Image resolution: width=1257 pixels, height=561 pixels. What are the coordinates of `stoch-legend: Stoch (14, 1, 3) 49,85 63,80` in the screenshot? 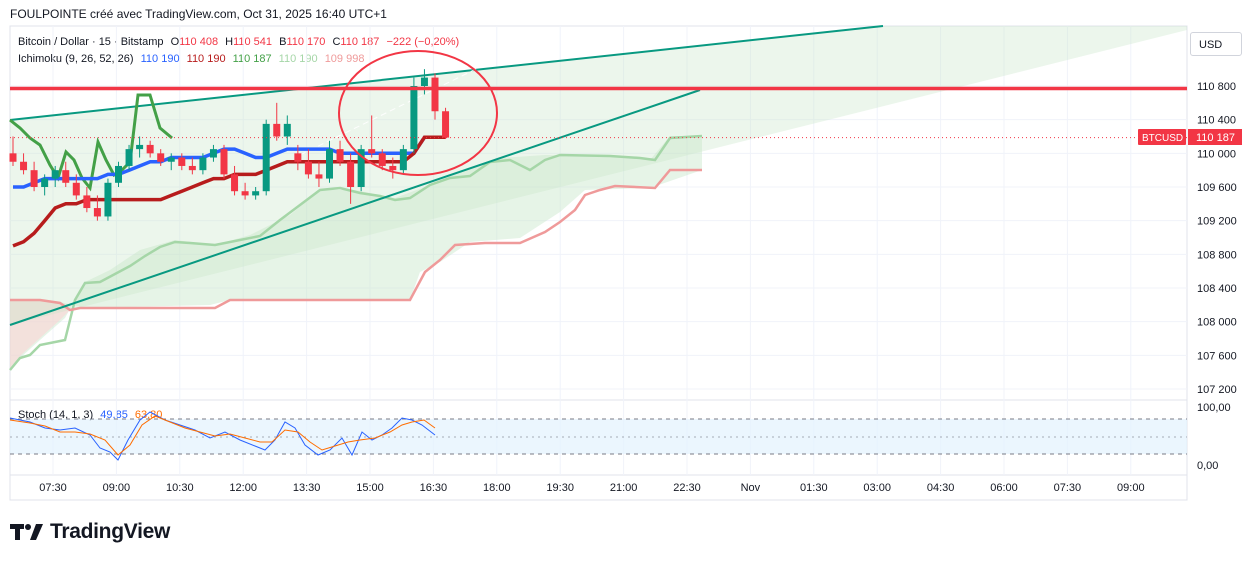 It's located at (92, 415).